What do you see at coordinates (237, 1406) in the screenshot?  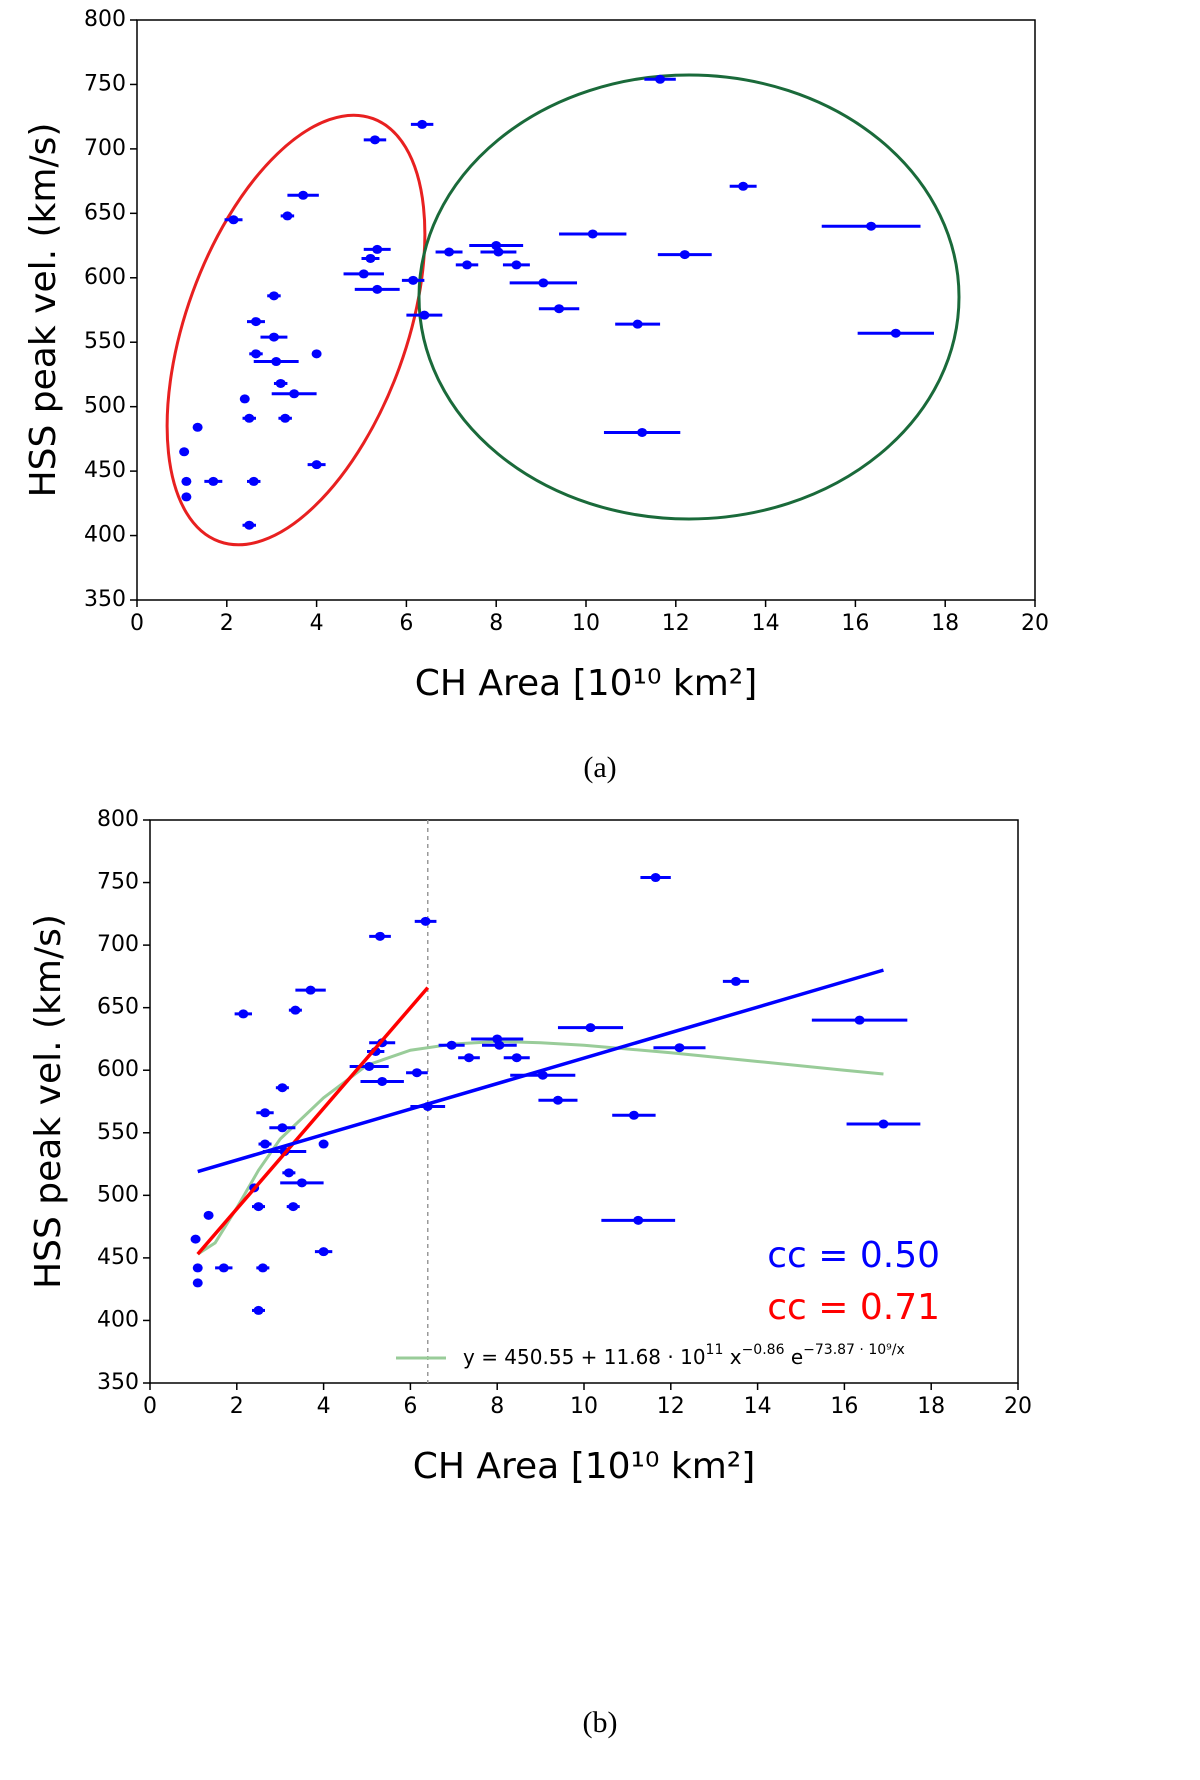 I see `x-tick-label: 2` at bounding box center [237, 1406].